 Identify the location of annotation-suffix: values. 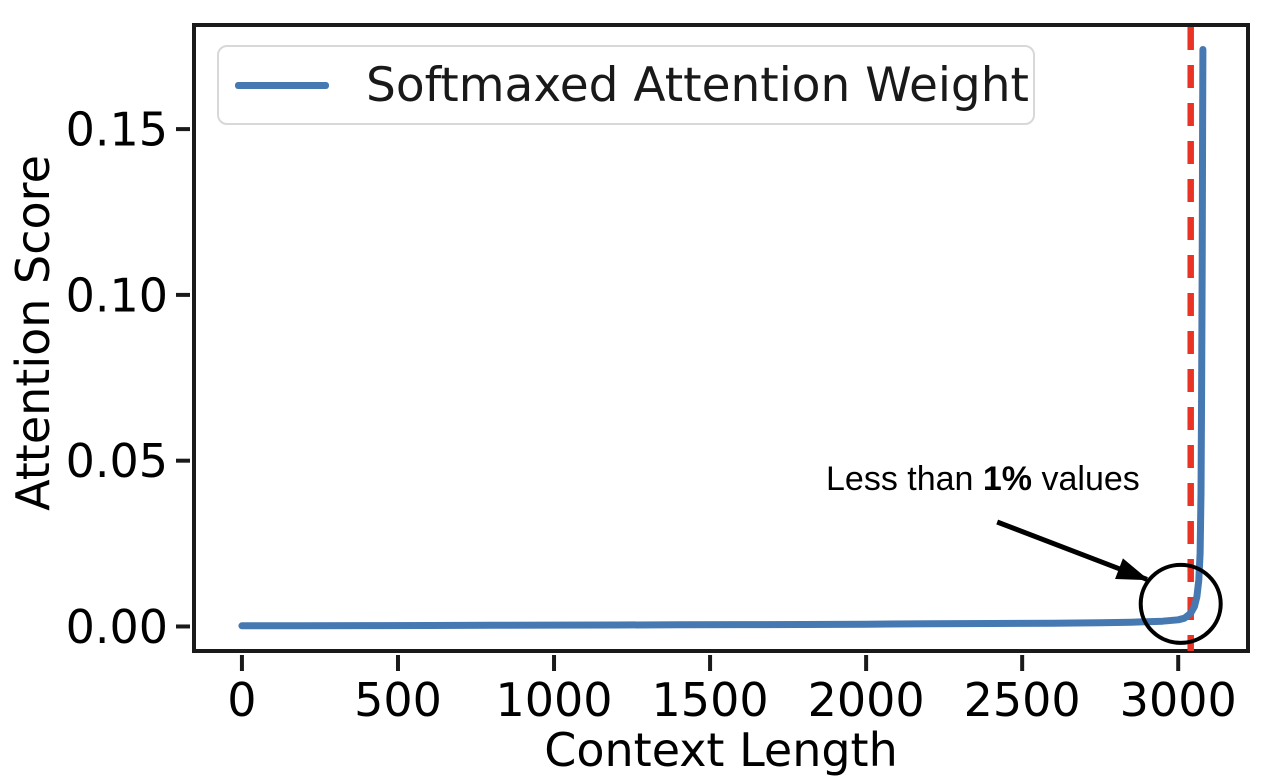
(1086, 479).